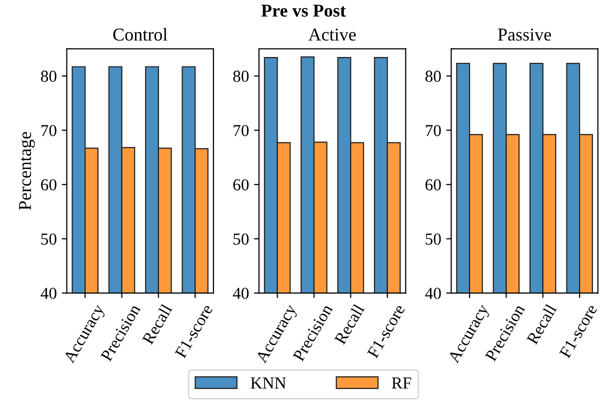  I want to click on chart-title: Control, so click(140, 34).